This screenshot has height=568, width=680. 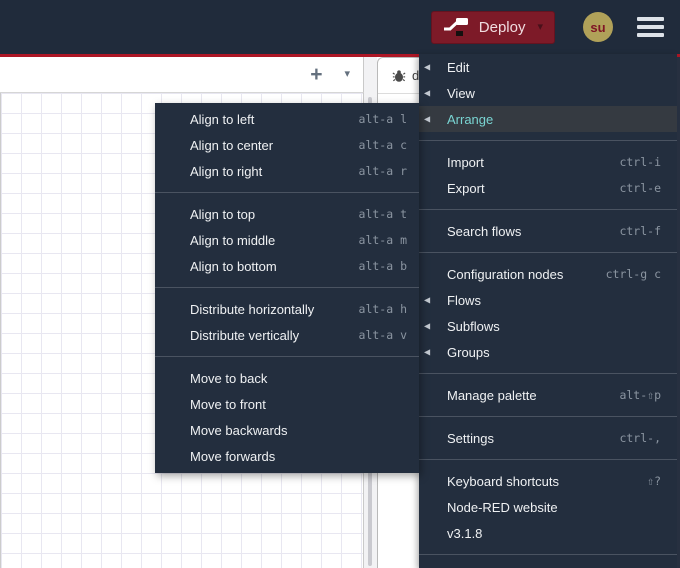 What do you see at coordinates (548, 188) in the screenshot?
I see `menu-item-export: Export ctrl-e` at bounding box center [548, 188].